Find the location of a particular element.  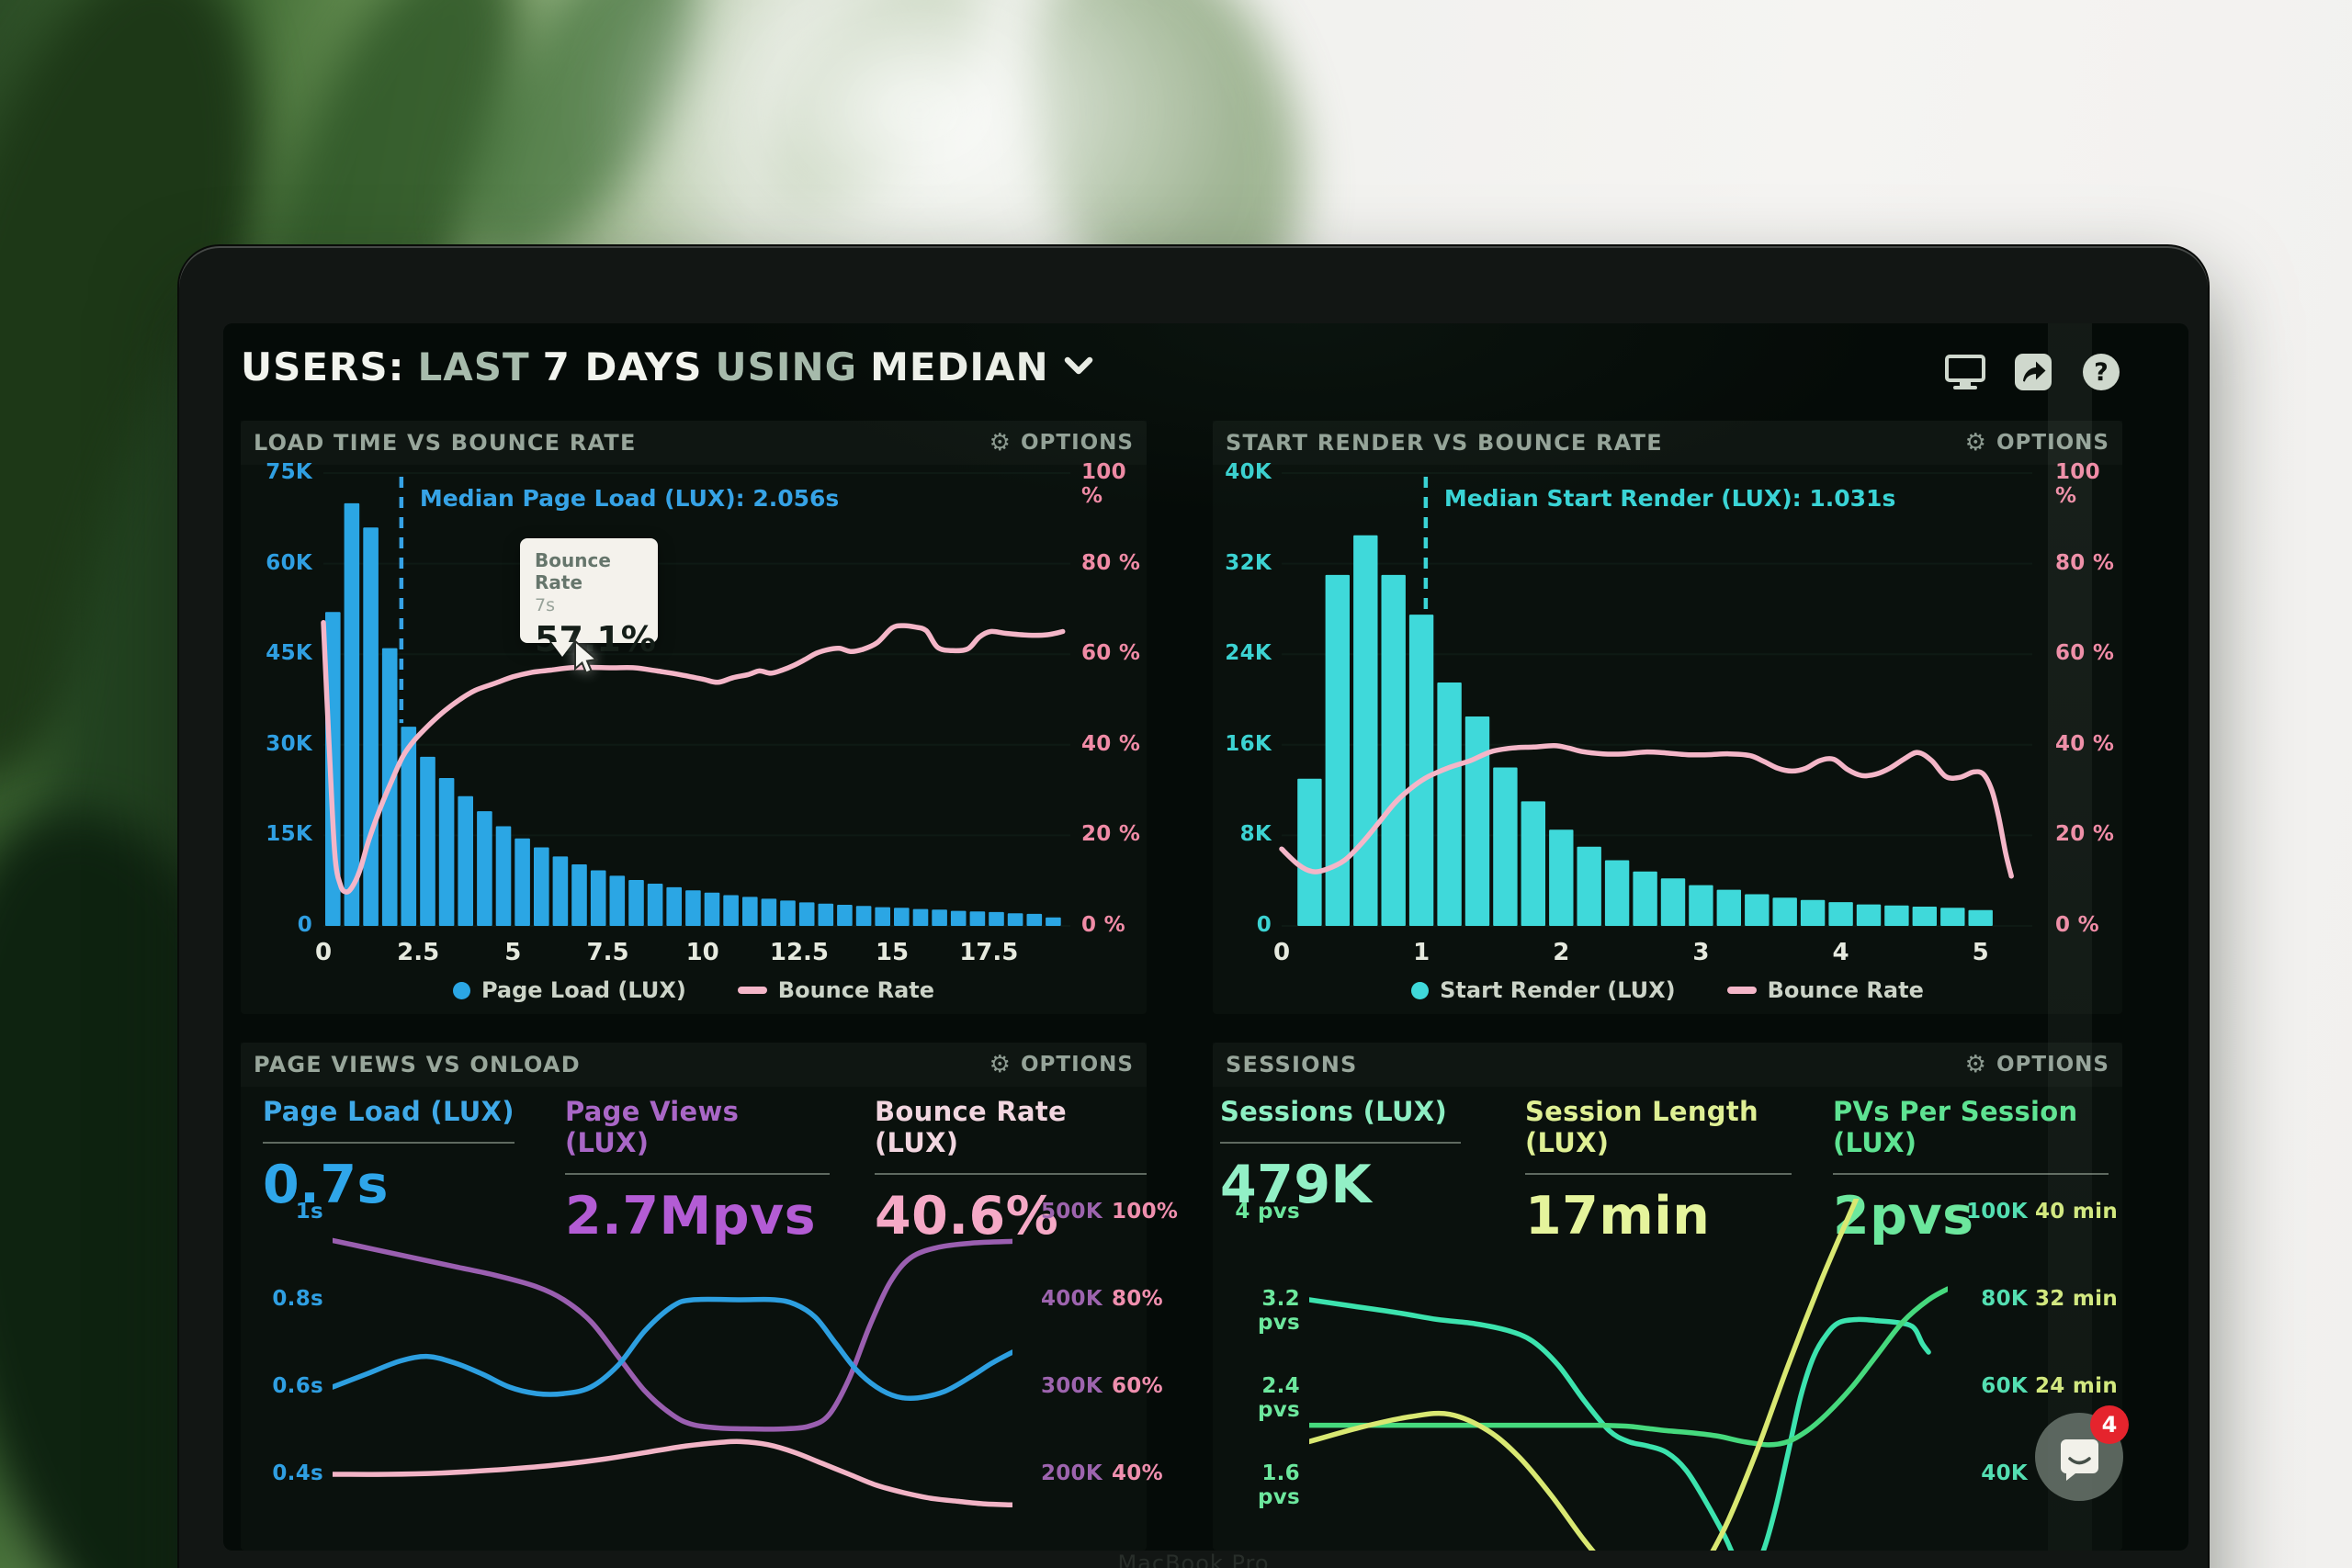

chevron-down-icon is located at coordinates (1078, 368).